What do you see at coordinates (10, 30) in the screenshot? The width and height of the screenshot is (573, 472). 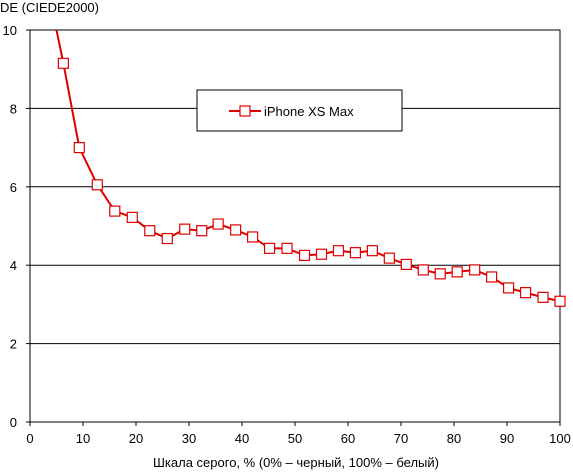 I see `y-tick-label: 10` at bounding box center [10, 30].